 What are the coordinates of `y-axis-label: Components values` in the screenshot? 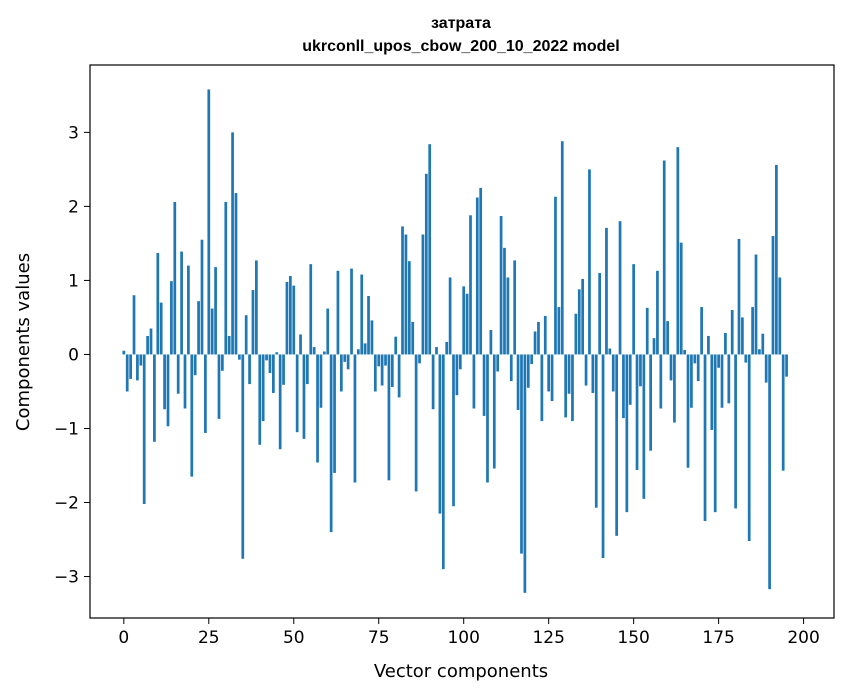 It's located at (23, 342).